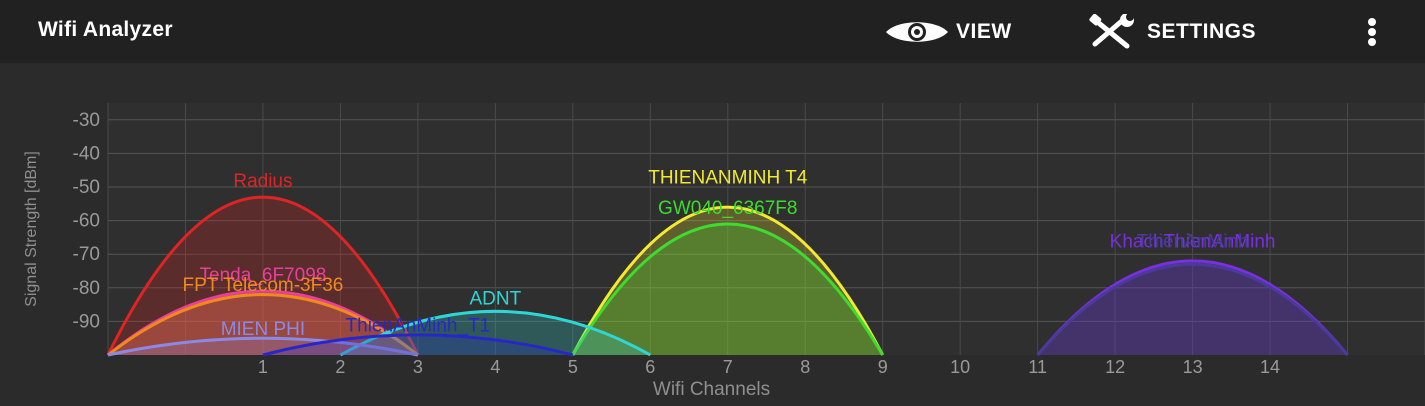  Describe the element at coordinates (86, 321) in the screenshot. I see `y-tick-label: -90` at that location.